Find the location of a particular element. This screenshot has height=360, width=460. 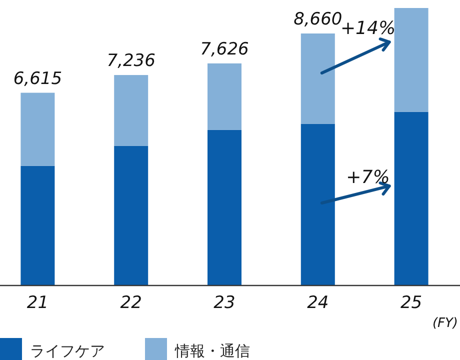

annotation: 8,660 is located at coordinates (318, 19).